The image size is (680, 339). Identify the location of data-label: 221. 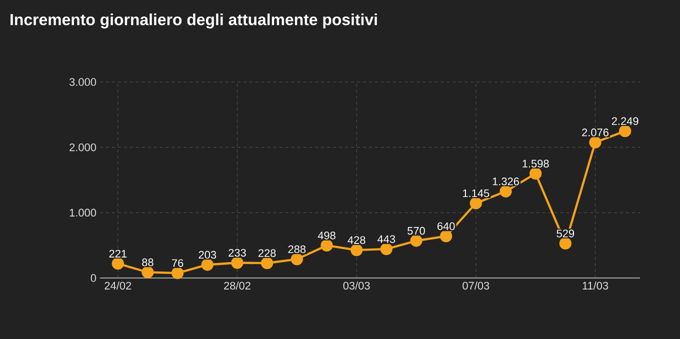
(118, 254).